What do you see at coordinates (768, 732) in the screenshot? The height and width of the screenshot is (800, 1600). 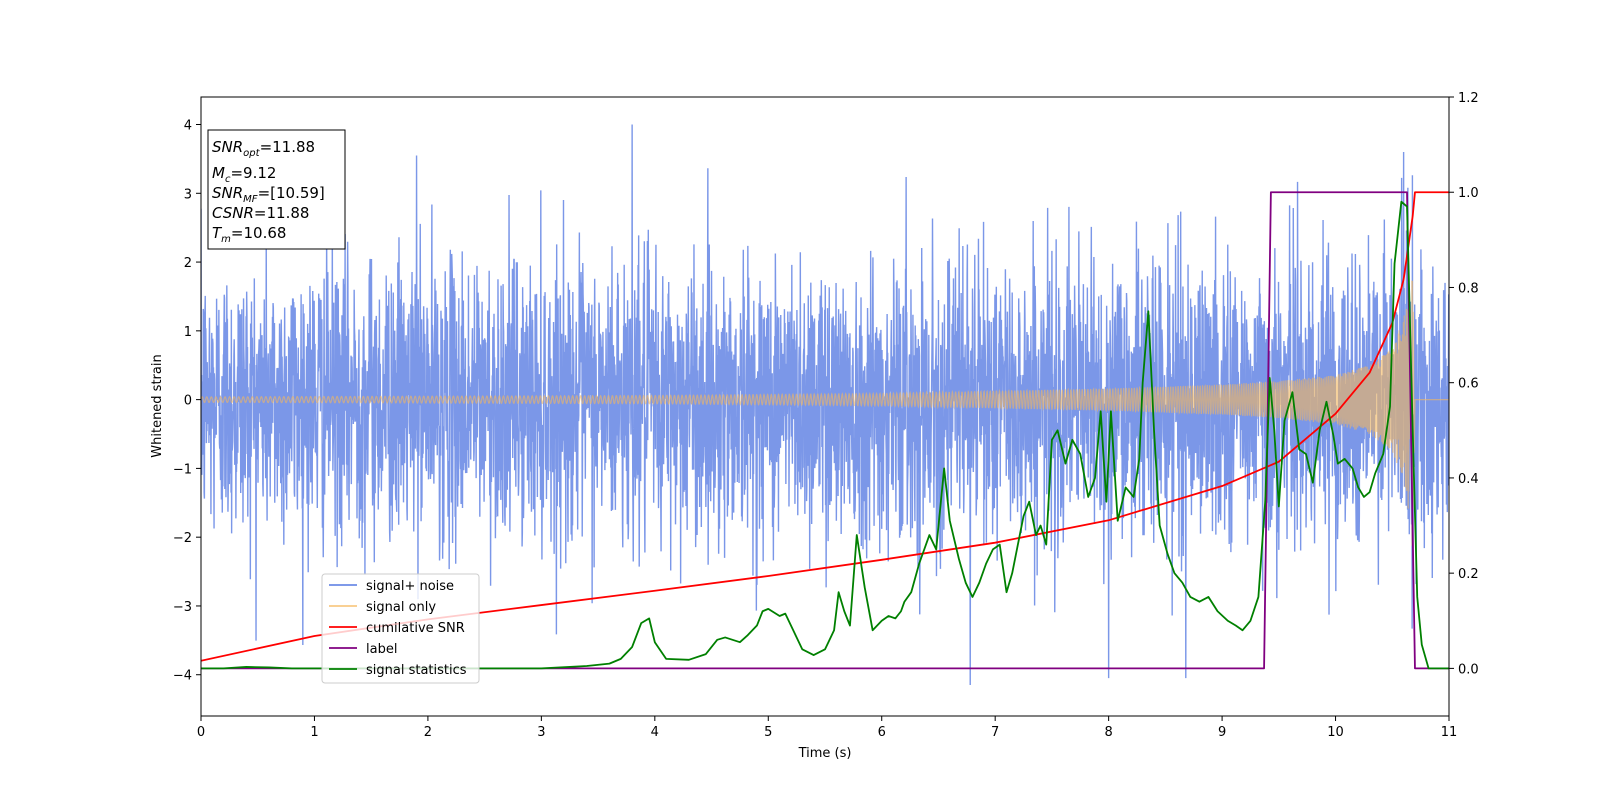 I see `x-tick-label-5: 5` at bounding box center [768, 732].